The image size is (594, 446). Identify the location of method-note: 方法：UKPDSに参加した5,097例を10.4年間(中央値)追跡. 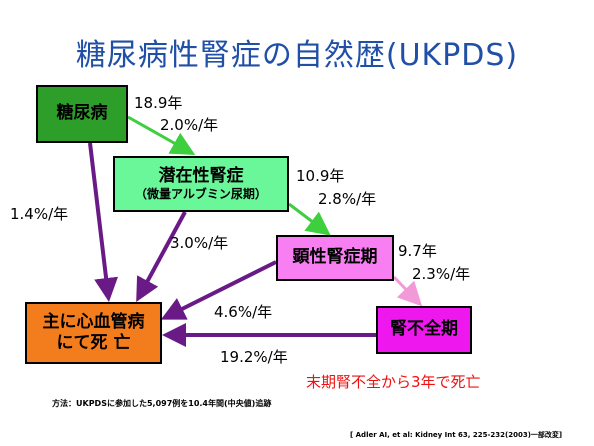
(162, 403).